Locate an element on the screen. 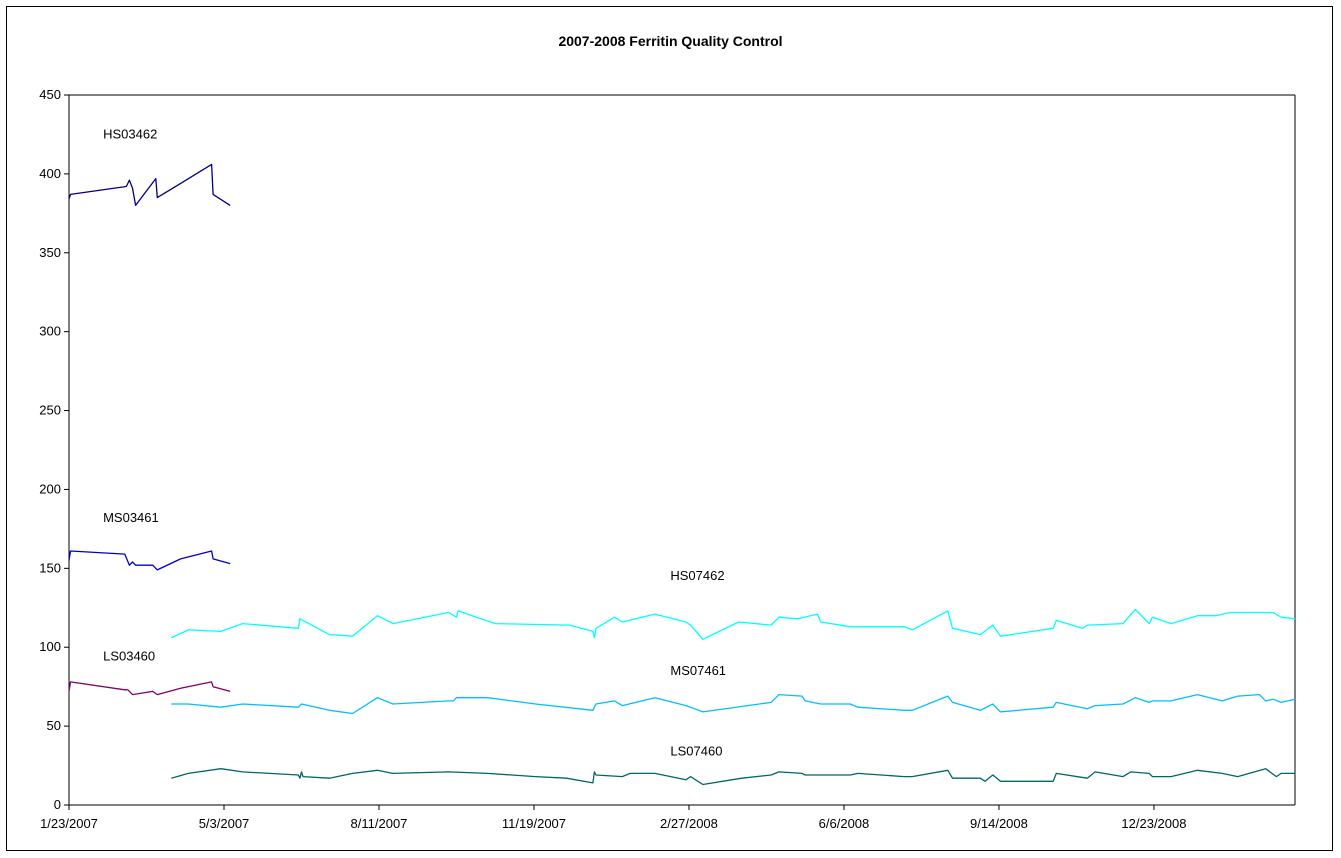  y-tick-label: 450 is located at coordinates (50, 94).